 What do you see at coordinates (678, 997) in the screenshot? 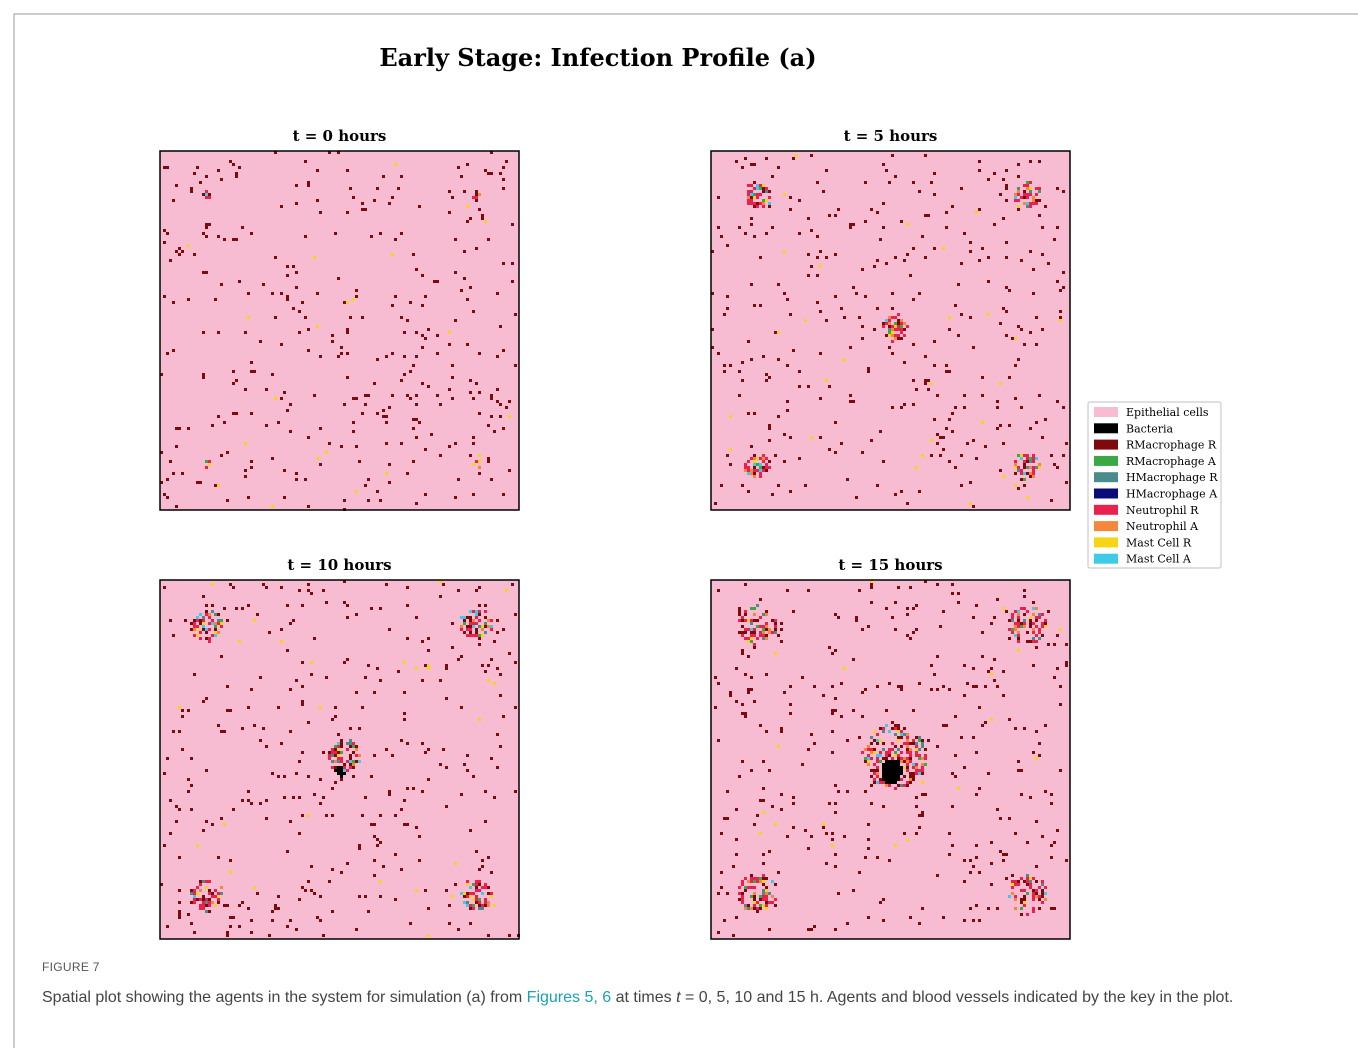
I see `caption-variable: t` at bounding box center [678, 997].